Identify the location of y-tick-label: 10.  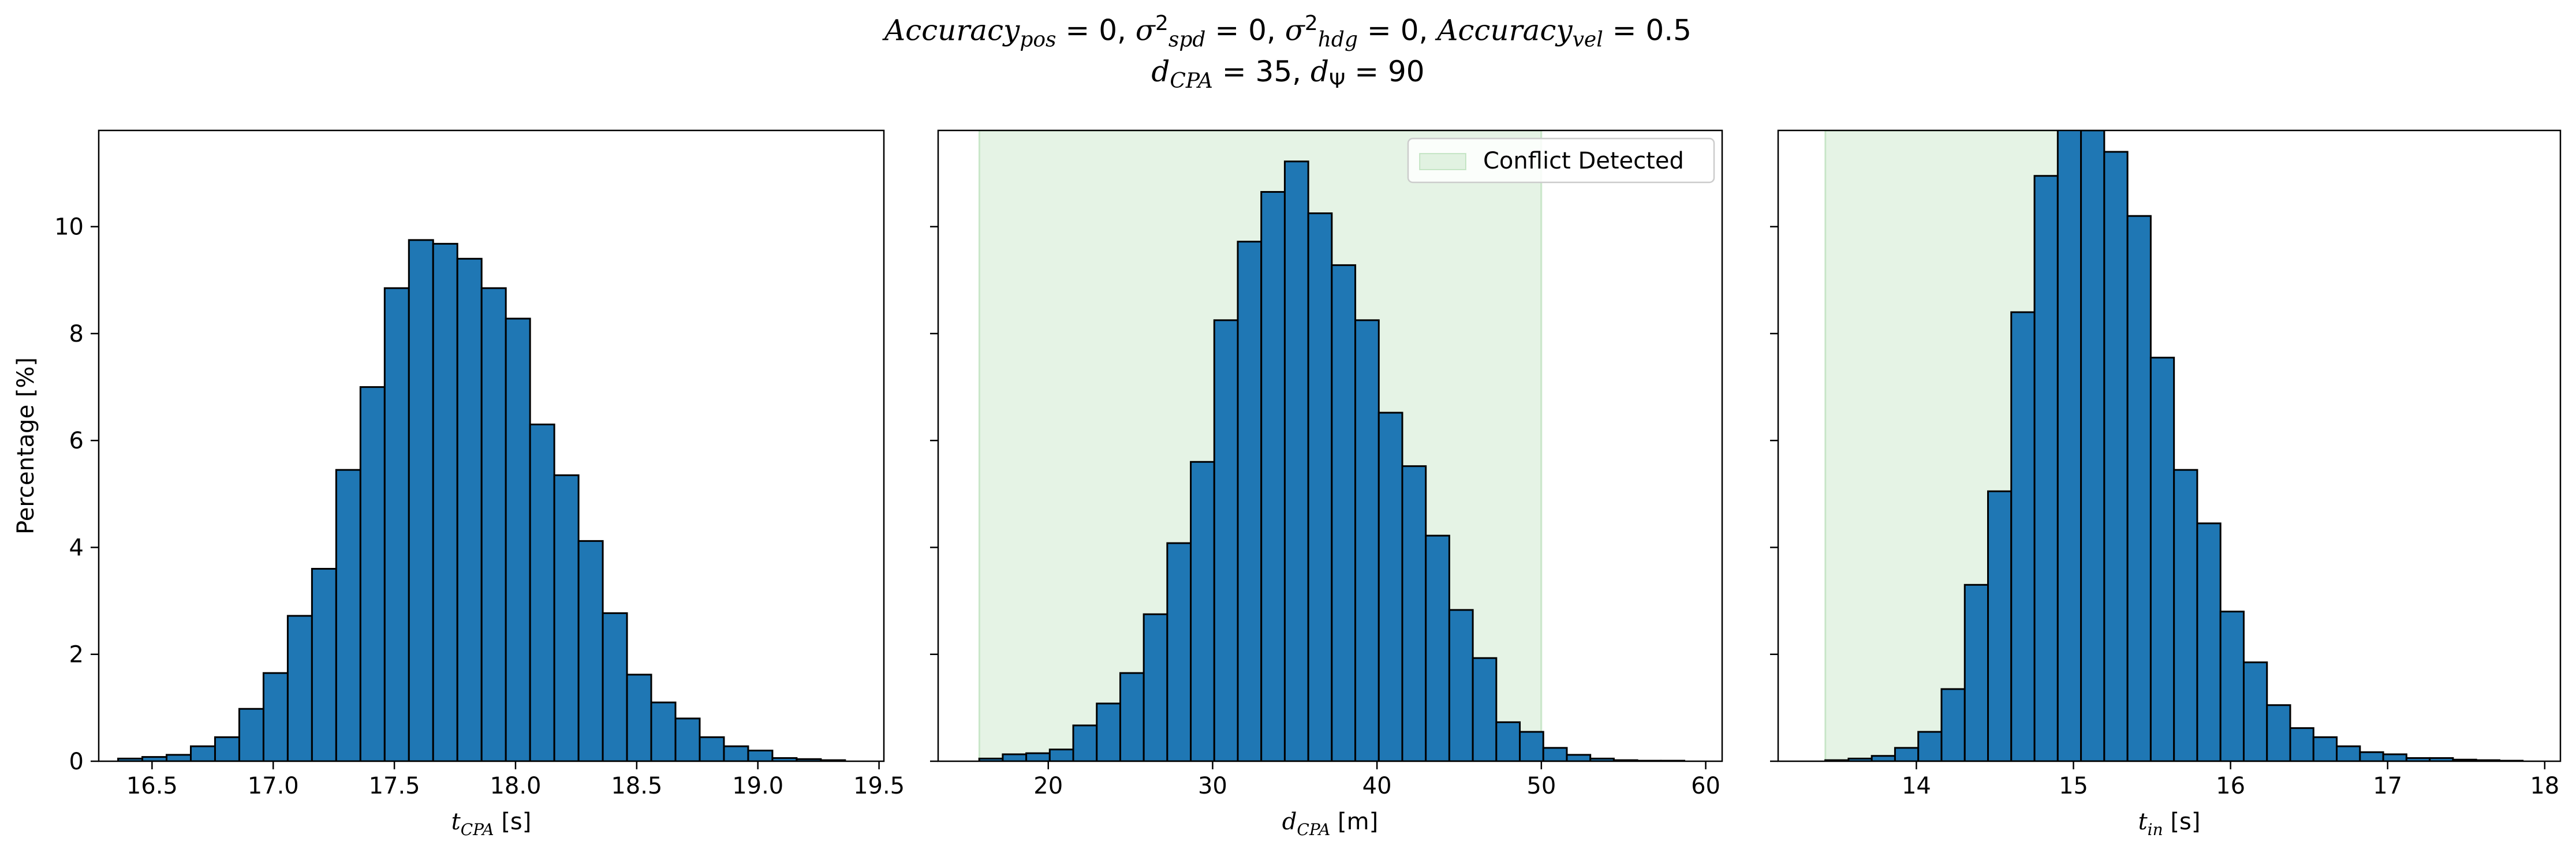
(69, 227).